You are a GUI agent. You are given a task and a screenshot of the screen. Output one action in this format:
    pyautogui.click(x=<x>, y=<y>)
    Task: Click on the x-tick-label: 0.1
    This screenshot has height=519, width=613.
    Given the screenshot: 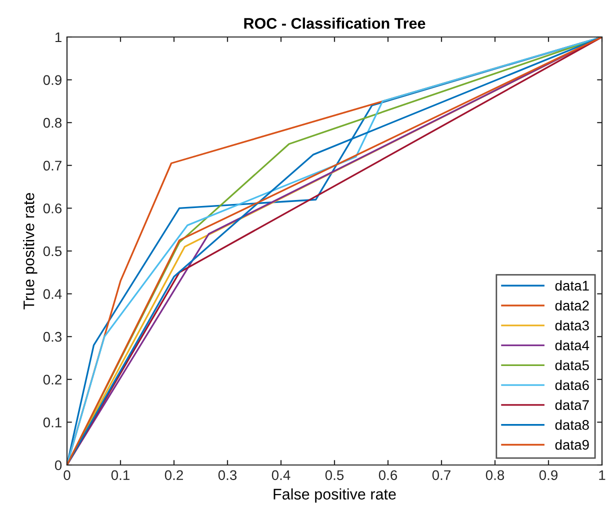 What is the action you would take?
    pyautogui.click(x=120, y=475)
    